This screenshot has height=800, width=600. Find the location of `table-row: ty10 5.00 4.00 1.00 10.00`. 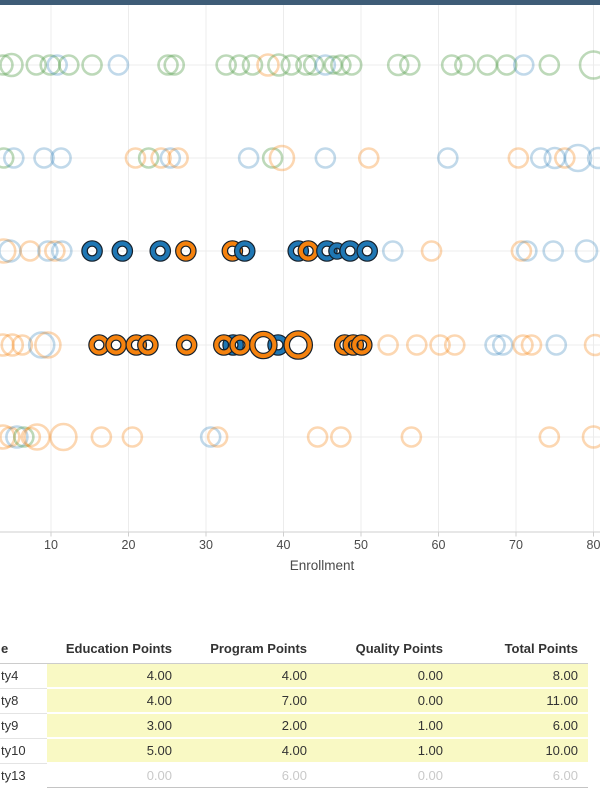

table-row: ty10 5.00 4.00 1.00 10.00 is located at coordinates (294, 751).